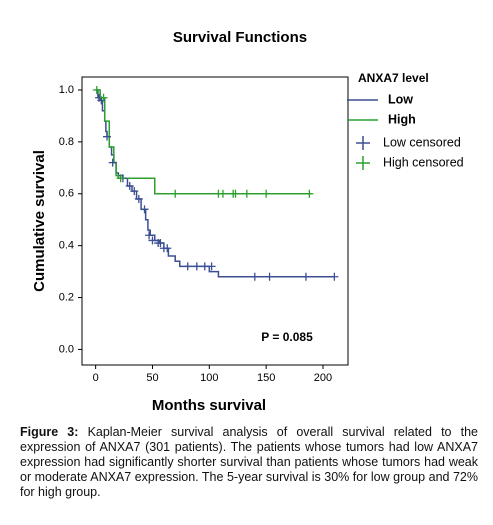 This screenshot has height=525, width=493. I want to click on caption-label: Figure 3:, so click(49, 432).